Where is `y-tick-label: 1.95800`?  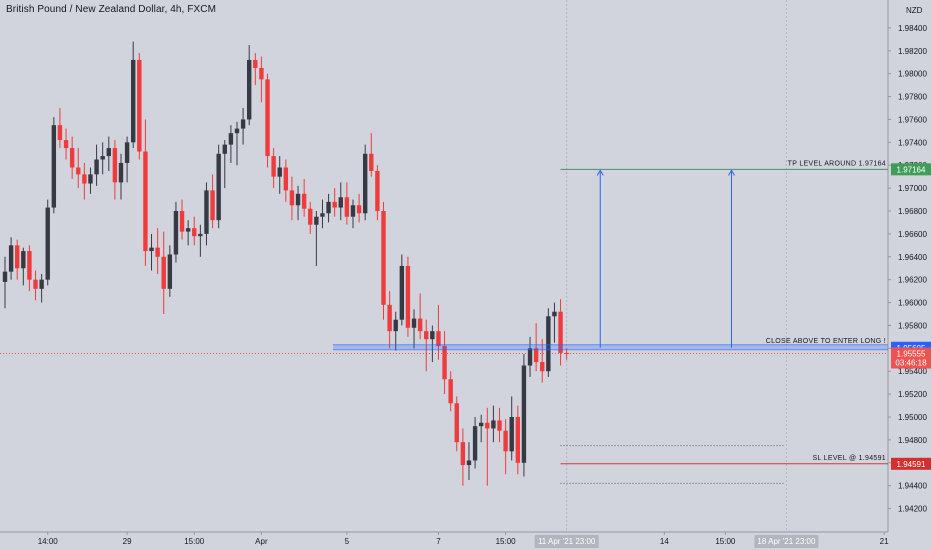
y-tick-label: 1.95800 is located at coordinates (912, 325).